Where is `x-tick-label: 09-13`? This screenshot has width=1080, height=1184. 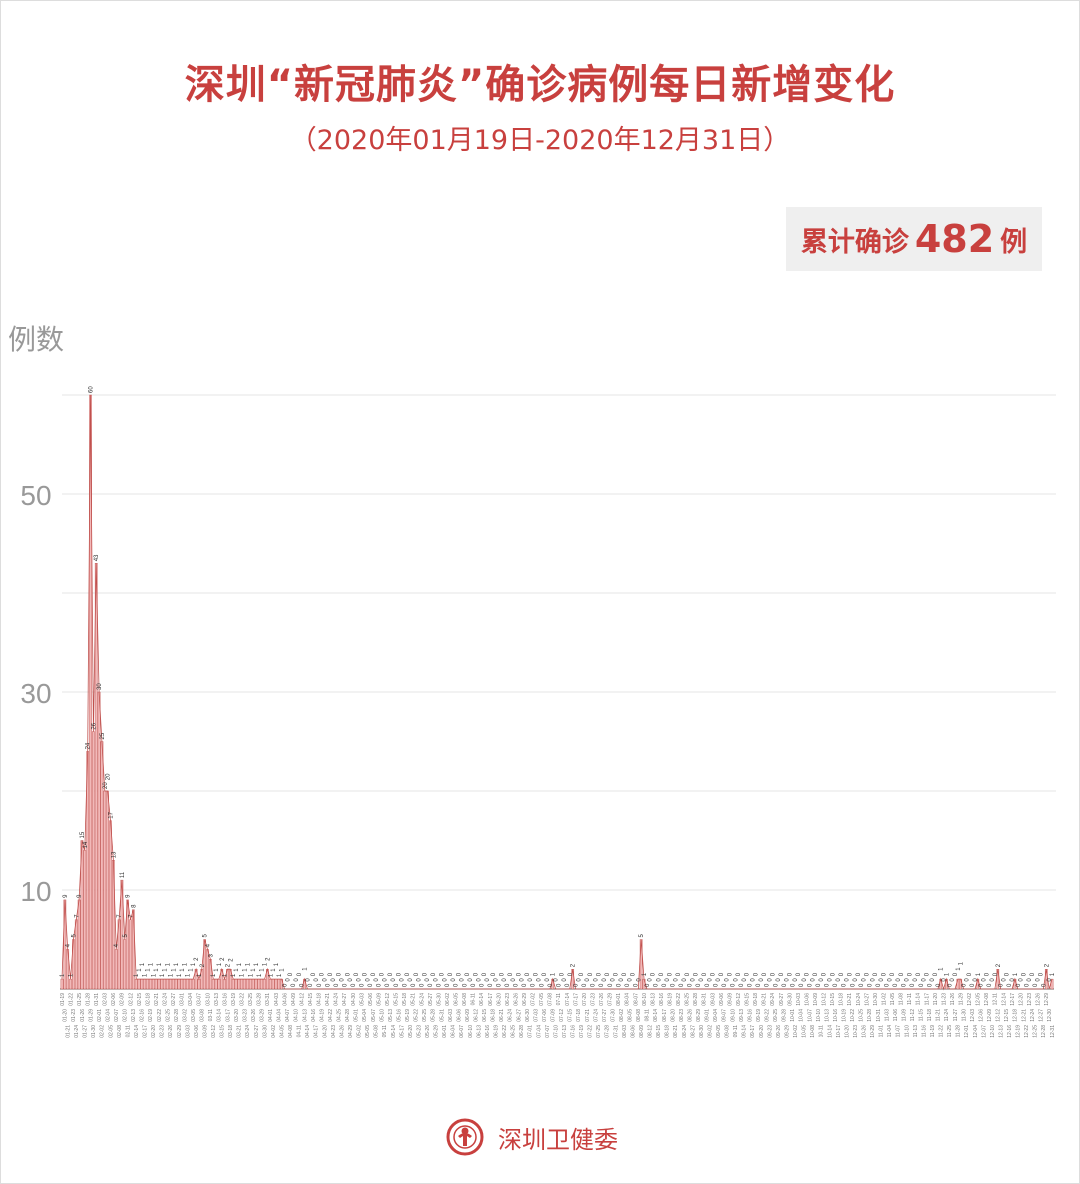
x-tick-label: 09-13 is located at coordinates (742, 1015).